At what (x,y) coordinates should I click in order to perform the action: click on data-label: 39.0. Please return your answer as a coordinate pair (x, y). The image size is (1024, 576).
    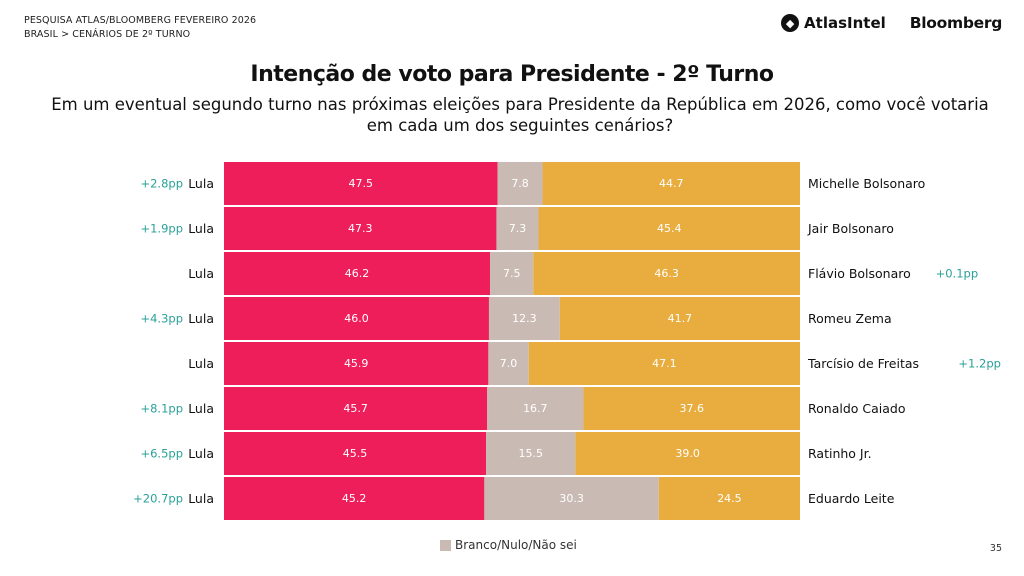
    Looking at the image, I should click on (687, 453).